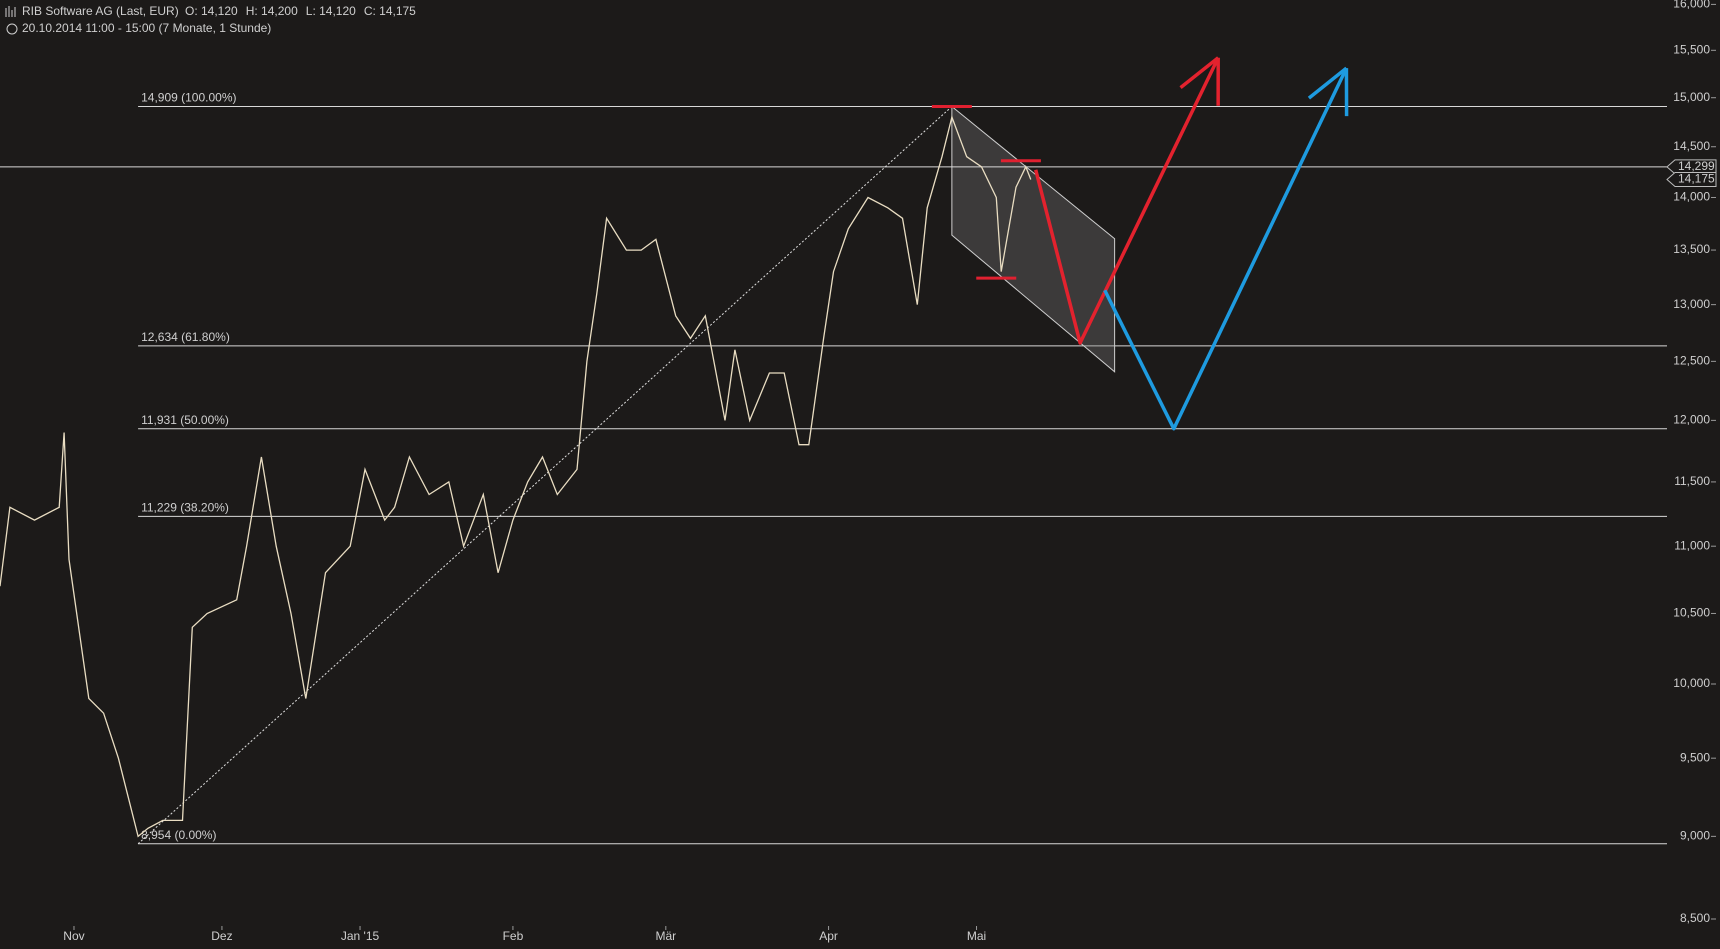 Image resolution: width=1720 pixels, height=949 pixels. What do you see at coordinates (1692, 545) in the screenshot?
I see `y-tick-label: 11,000` at bounding box center [1692, 545].